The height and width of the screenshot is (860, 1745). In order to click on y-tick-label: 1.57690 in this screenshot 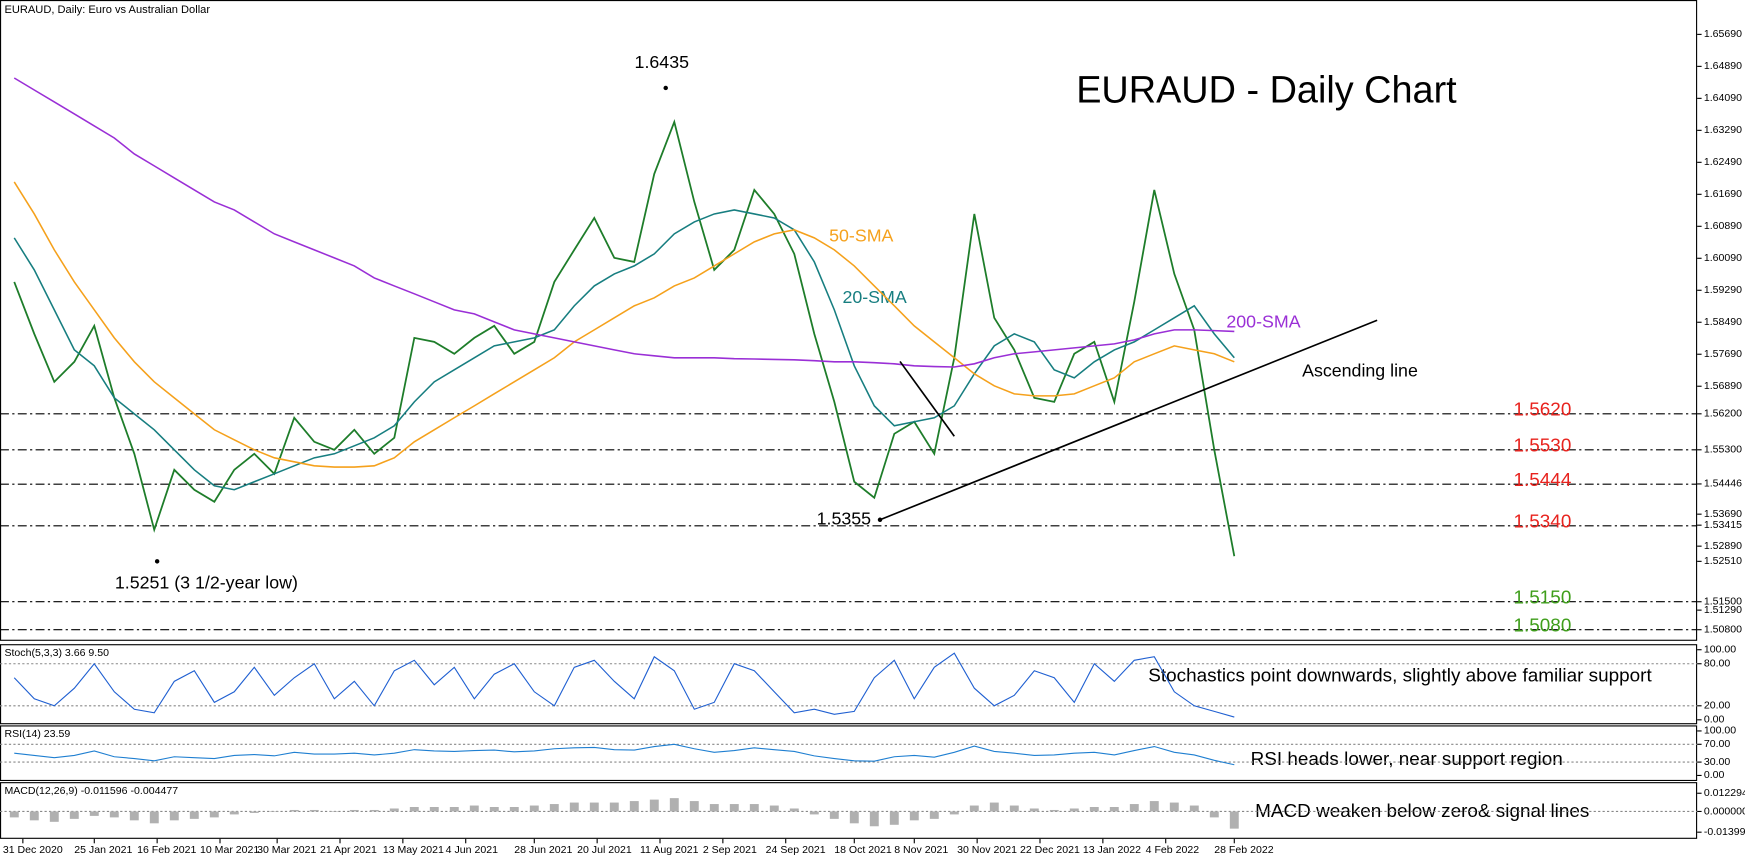, I will do `click(1723, 354)`.